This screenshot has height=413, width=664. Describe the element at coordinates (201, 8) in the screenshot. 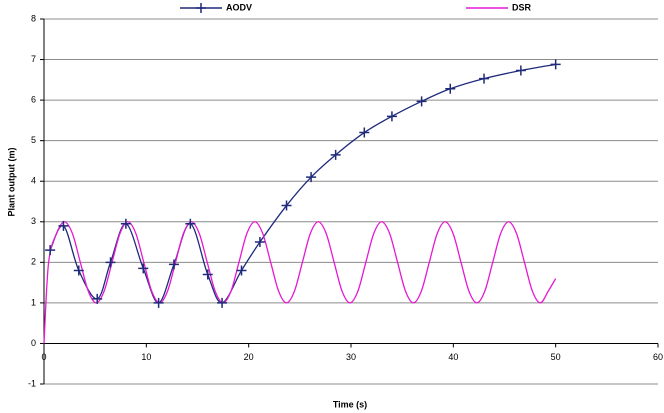

I see `legend-marker` at that location.